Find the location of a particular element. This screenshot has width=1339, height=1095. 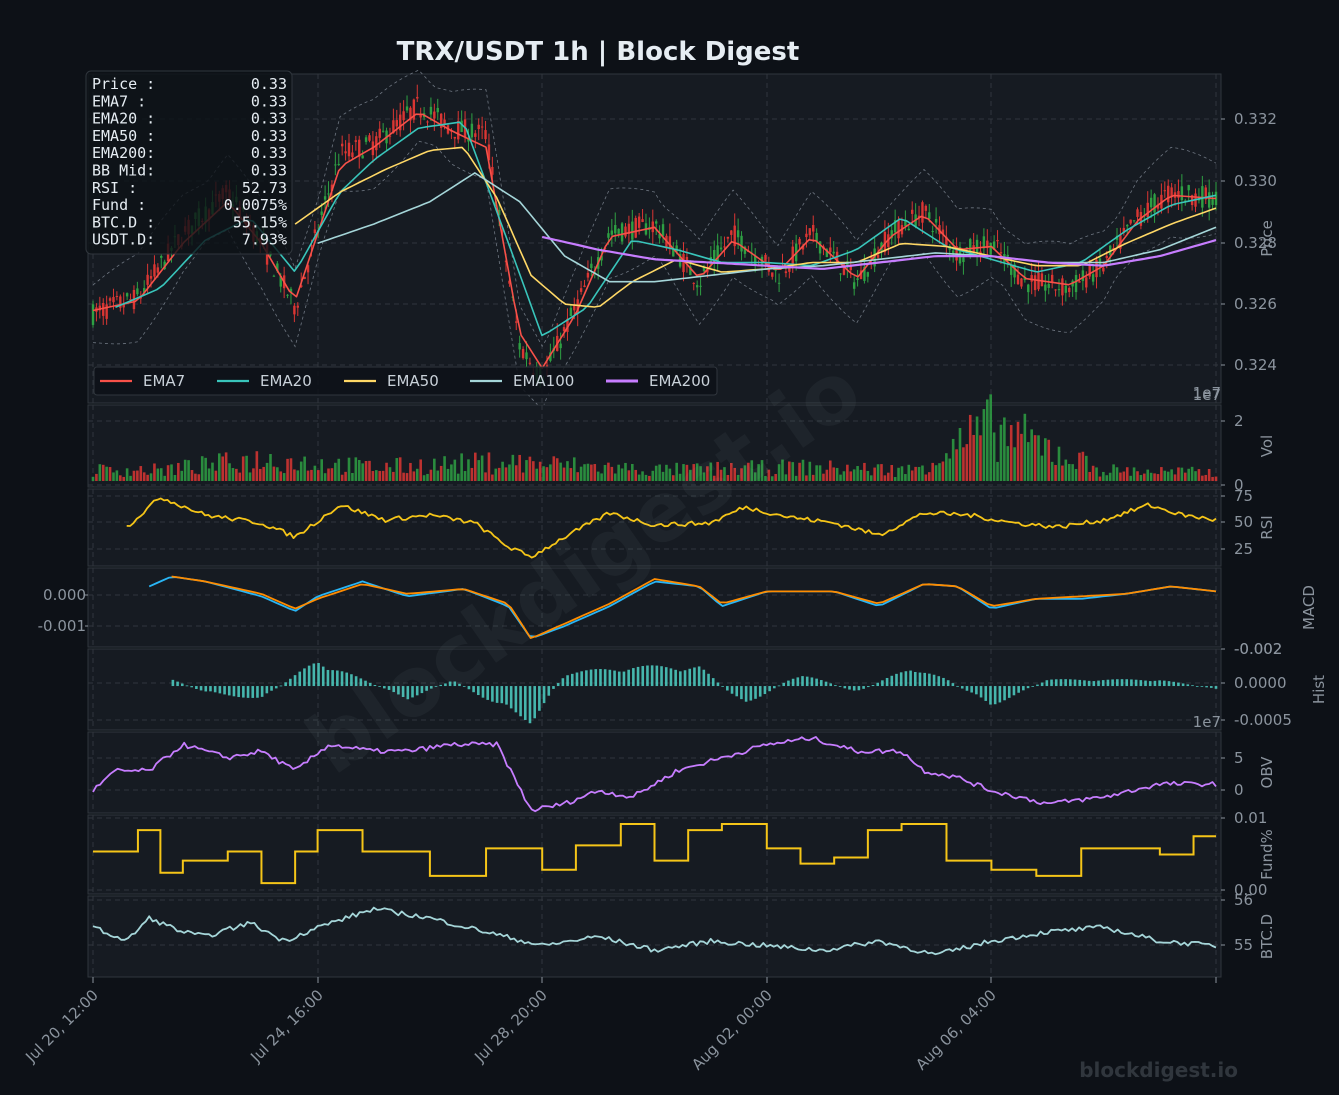

info-label: USDT.D: is located at coordinates (123, 240).